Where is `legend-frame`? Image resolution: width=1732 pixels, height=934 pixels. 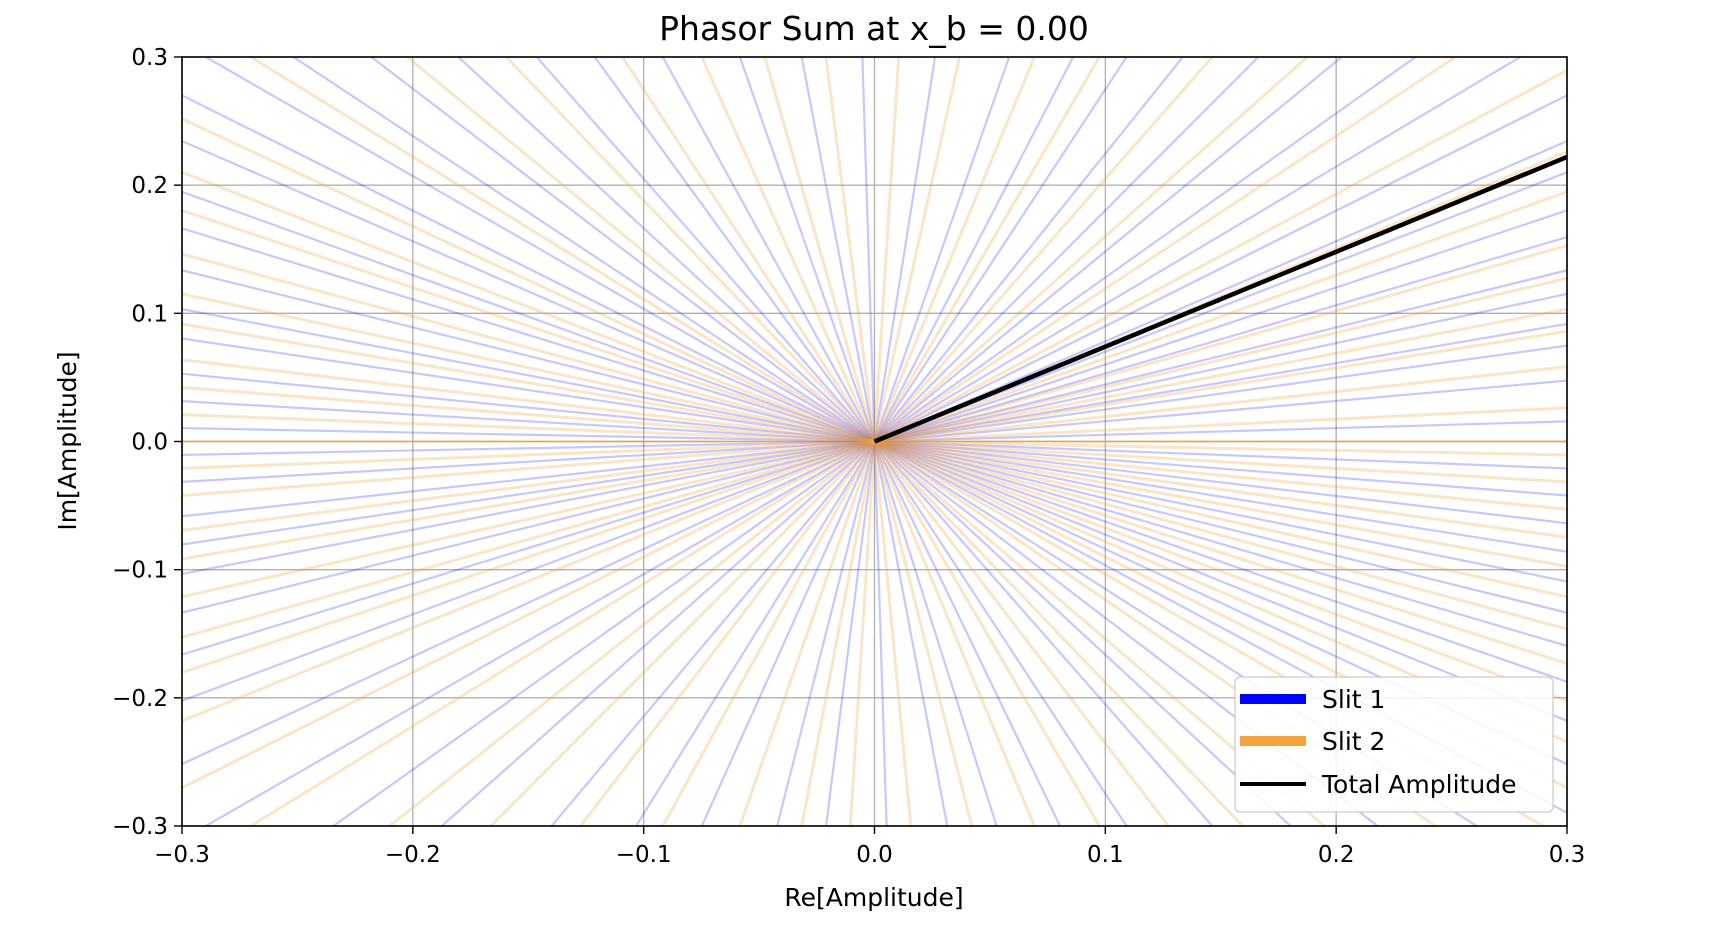
legend-frame is located at coordinates (1394, 744).